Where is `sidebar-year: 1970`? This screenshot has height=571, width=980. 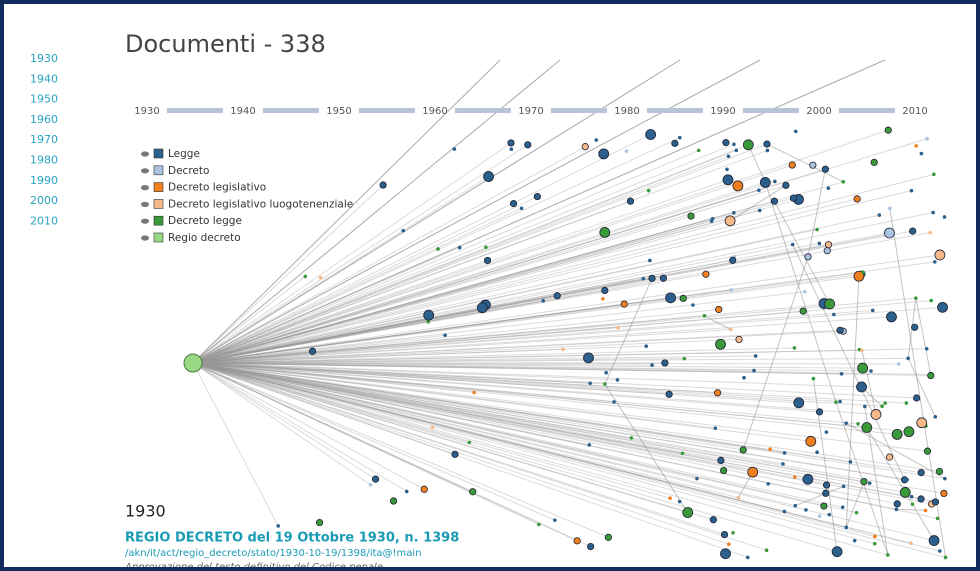 sidebar-year: 1970 is located at coordinates (44, 139).